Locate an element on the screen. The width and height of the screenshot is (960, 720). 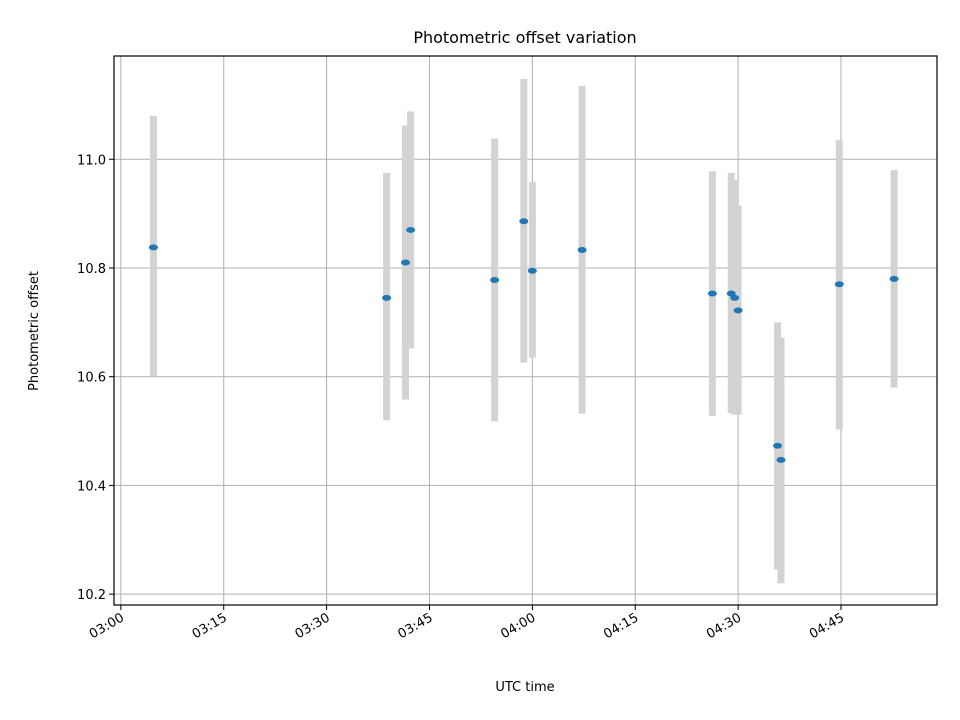
y-tick-label: 10.2 is located at coordinates (91, 595).